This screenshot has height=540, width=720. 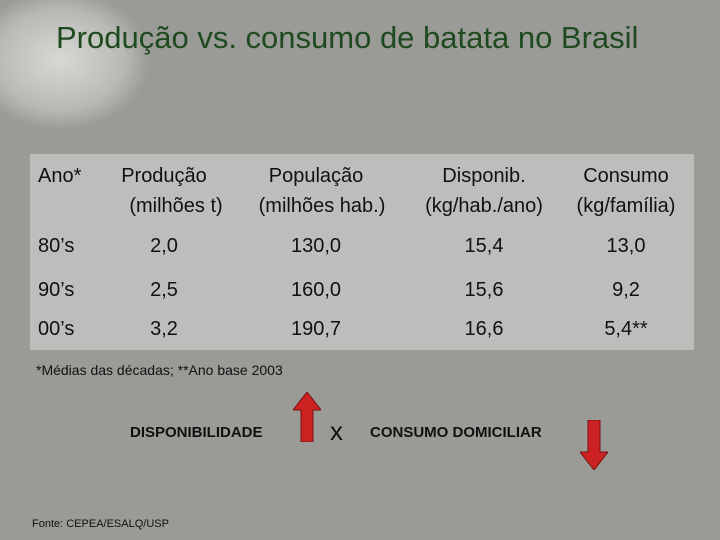 I want to click on header-disponib-unit: (kg/hab./ano), so click(x=484, y=206).